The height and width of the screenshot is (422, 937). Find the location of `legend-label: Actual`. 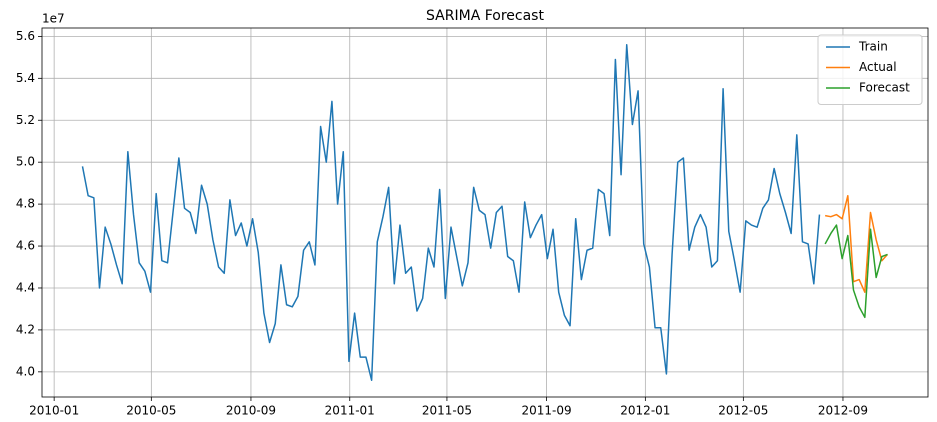

legend-label: Actual is located at coordinates (878, 67).